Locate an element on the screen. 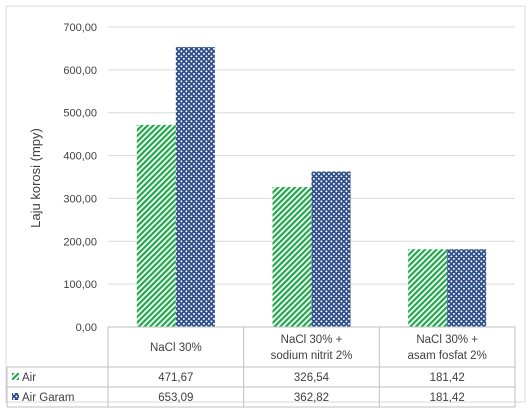 Image resolution: width=531 pixels, height=413 pixels. category-label: asam fosfat 2% is located at coordinates (447, 356).